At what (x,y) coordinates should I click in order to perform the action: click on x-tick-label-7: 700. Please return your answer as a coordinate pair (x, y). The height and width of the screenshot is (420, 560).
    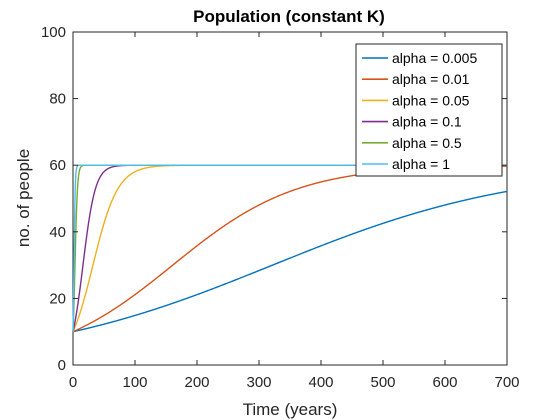
    Looking at the image, I should click on (506, 382).